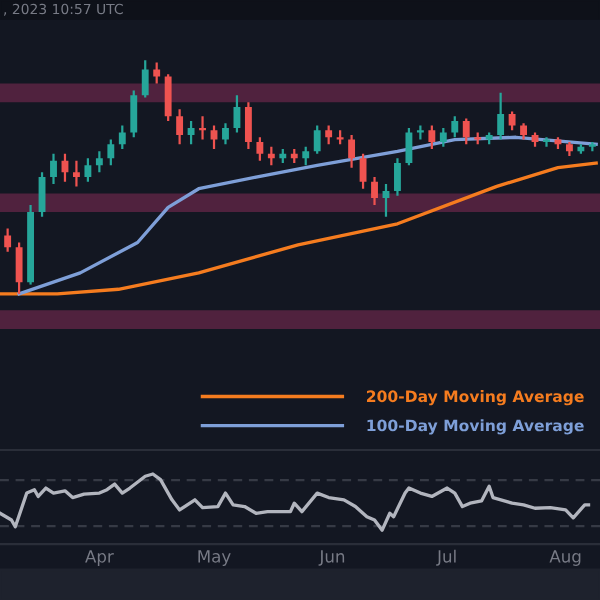 This screenshot has width=600, height=600. Describe the element at coordinates (331, 558) in the screenshot. I see `x-tick-label: Jun` at that location.